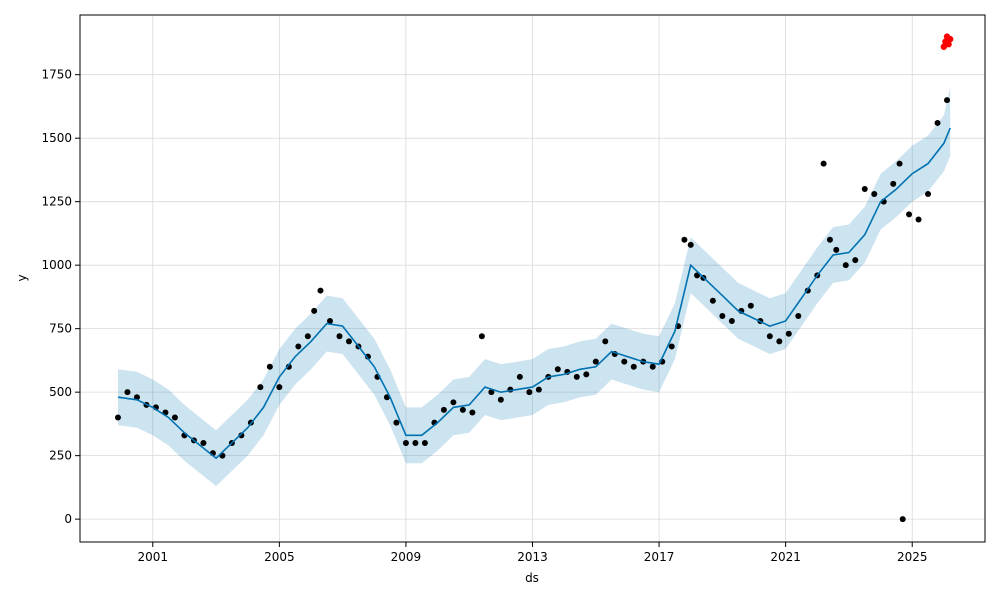  What do you see at coordinates (279, 557) in the screenshot?
I see `x-tick-label: 2005` at bounding box center [279, 557].